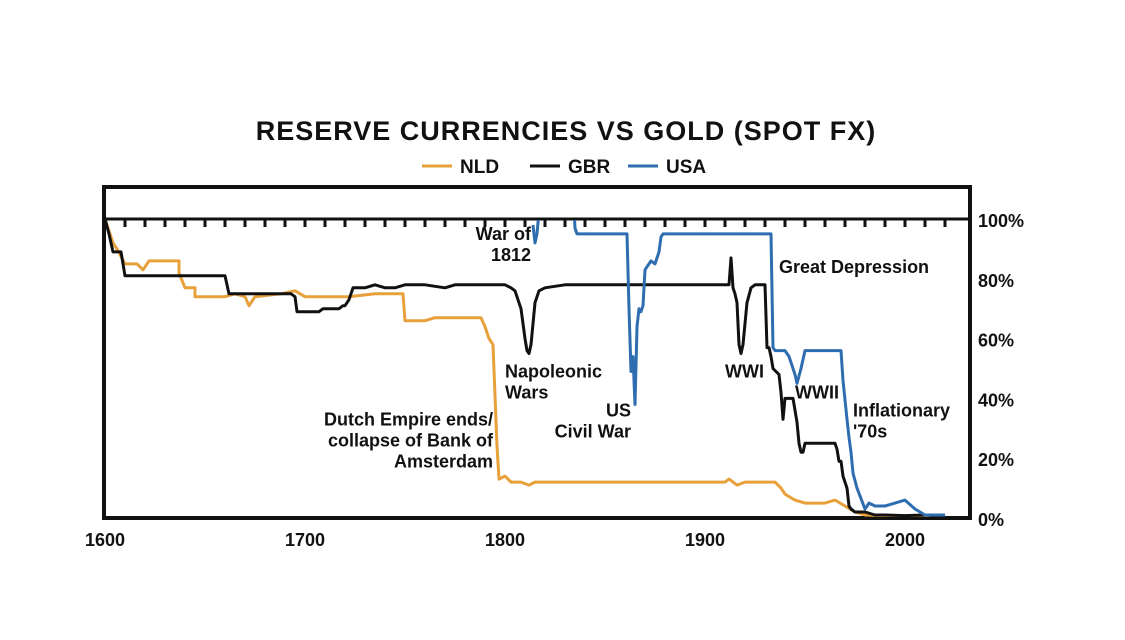 Image resolution: width=1125 pixels, height=640 pixels. What do you see at coordinates (870, 431) in the screenshot?
I see `annotation-label: '70s` at bounding box center [870, 431].